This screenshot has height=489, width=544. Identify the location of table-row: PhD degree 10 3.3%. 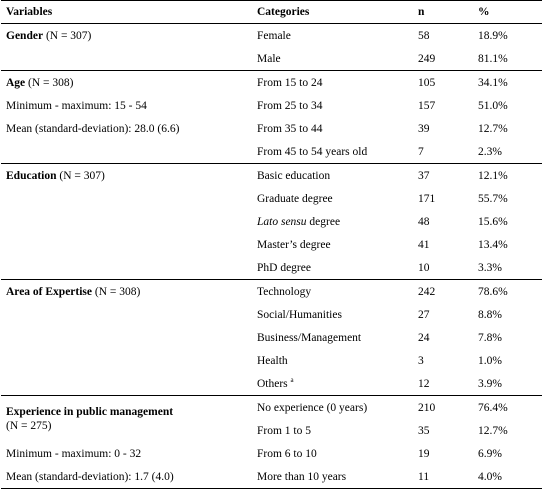
(271, 268).